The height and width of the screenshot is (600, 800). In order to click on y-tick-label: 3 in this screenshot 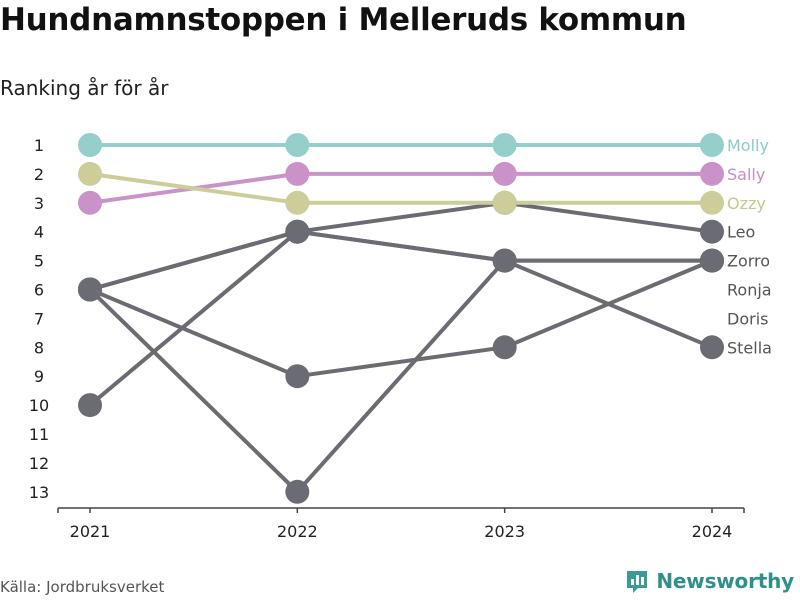, I will do `click(39, 203)`.